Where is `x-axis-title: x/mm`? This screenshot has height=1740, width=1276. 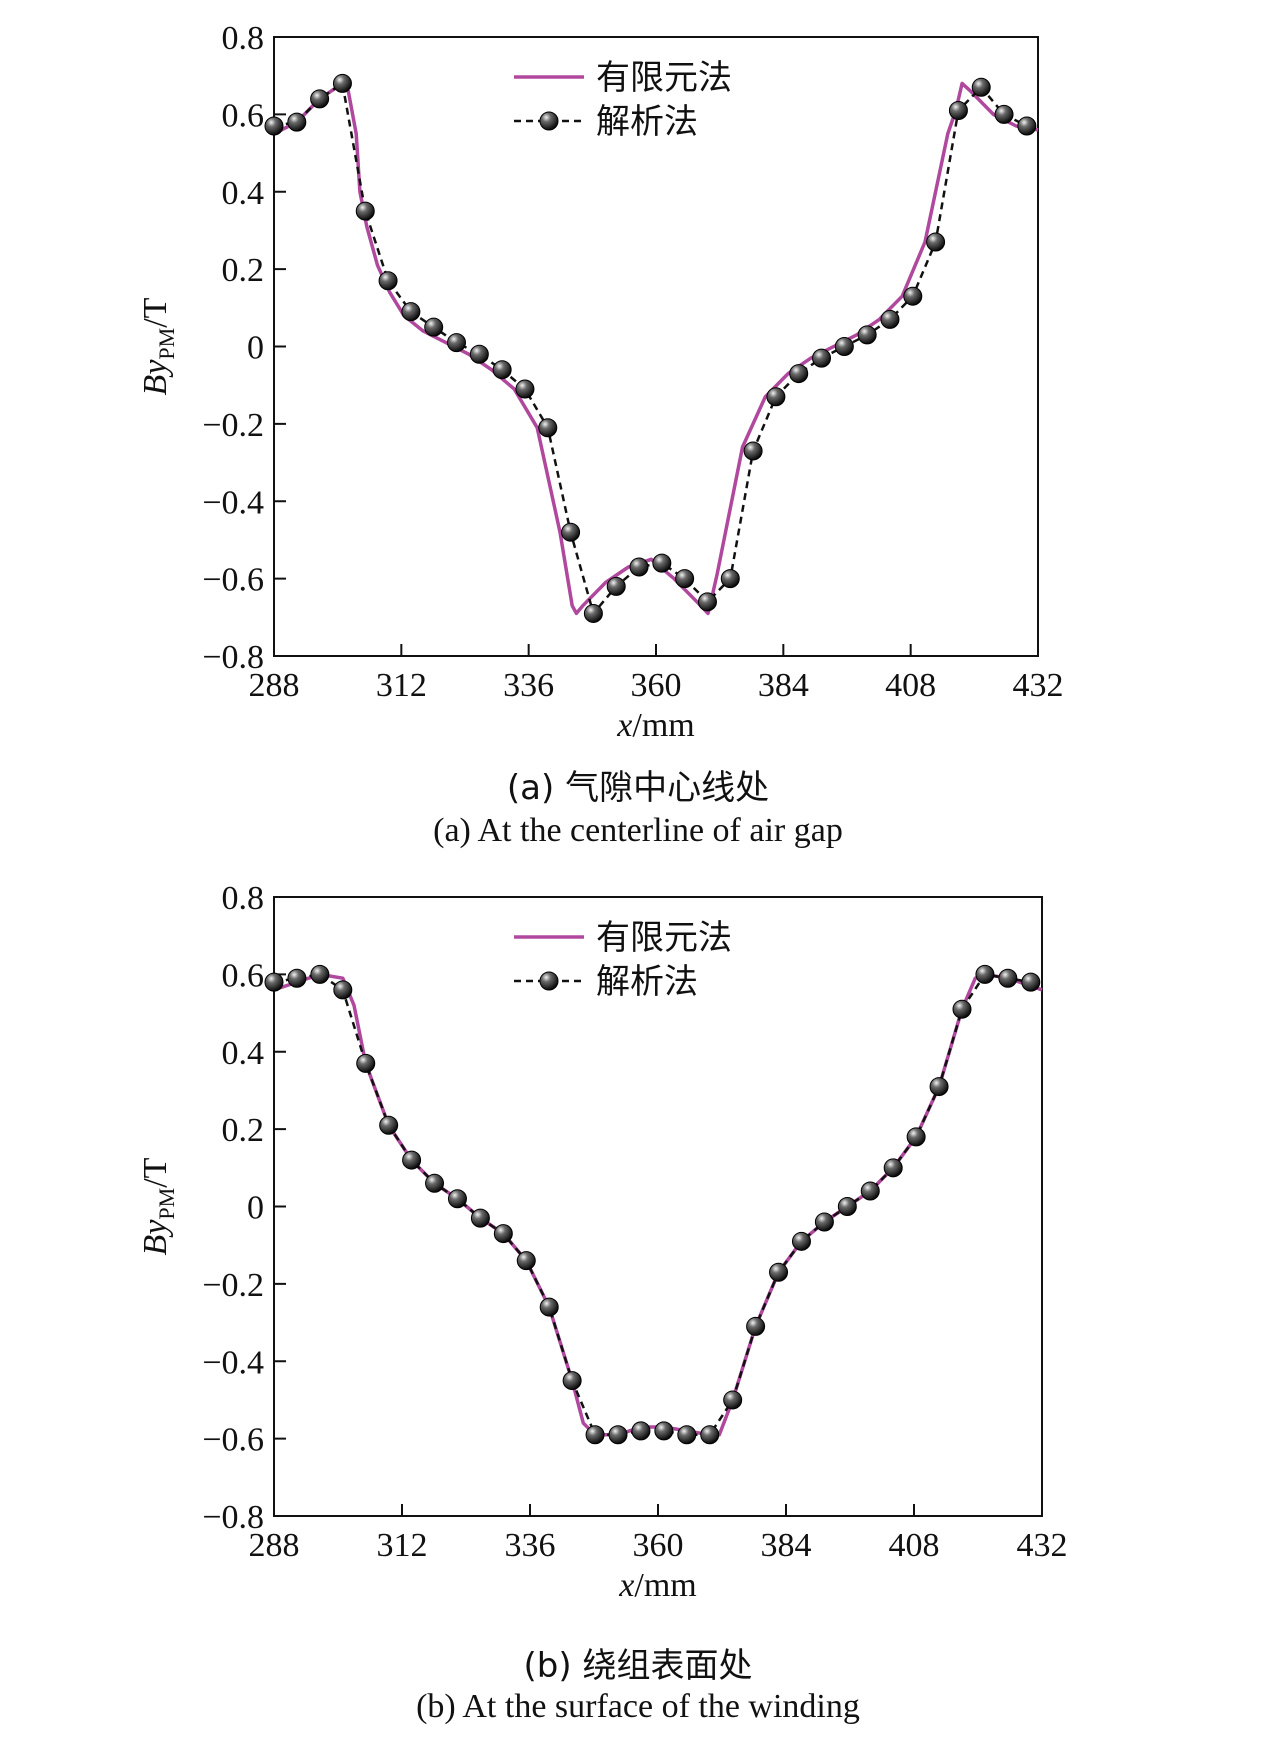 x-axis-title: x/mm is located at coordinates (655, 725).